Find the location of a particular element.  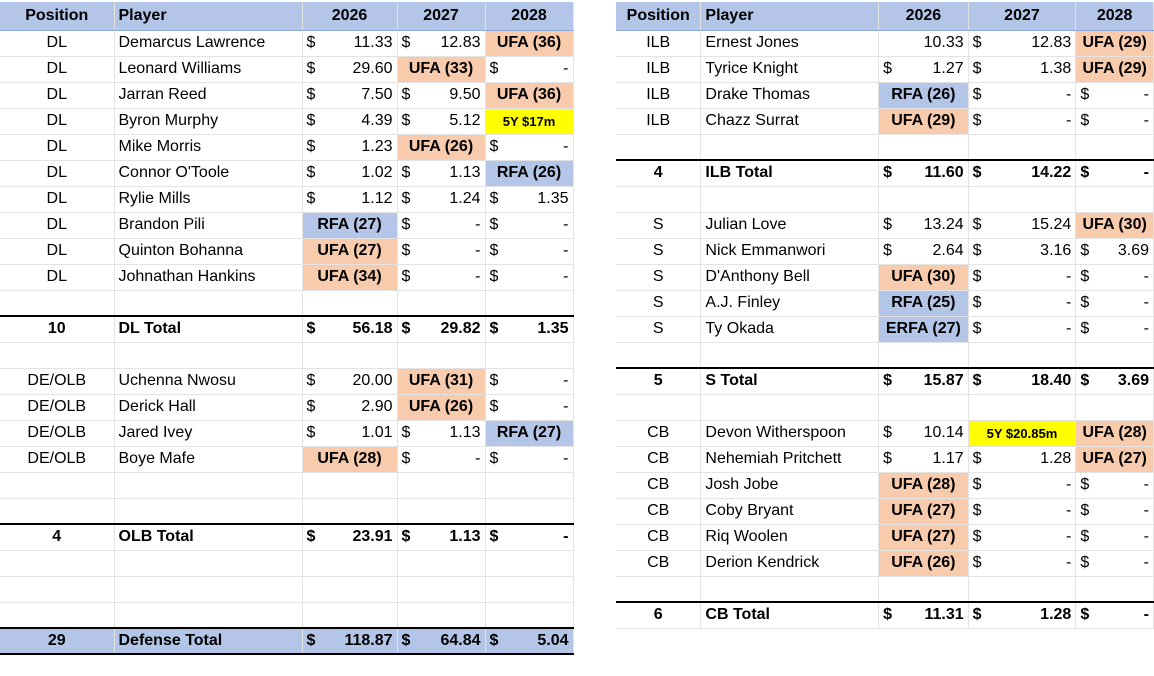

player-row: CB Derion Kendrick UFA (26) $ - $ - is located at coordinates (885, 563).